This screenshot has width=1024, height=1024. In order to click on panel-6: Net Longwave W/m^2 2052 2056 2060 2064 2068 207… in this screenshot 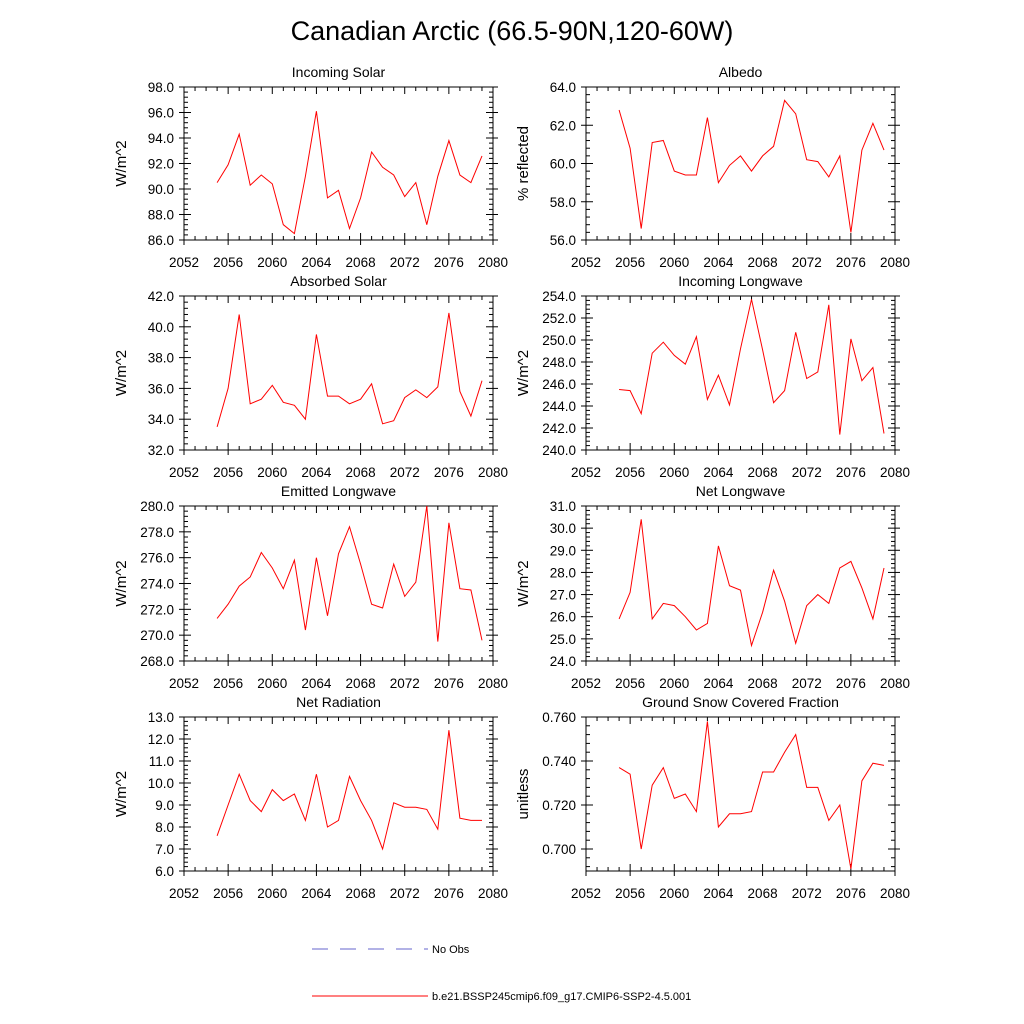, I will do `click(712, 587)`.